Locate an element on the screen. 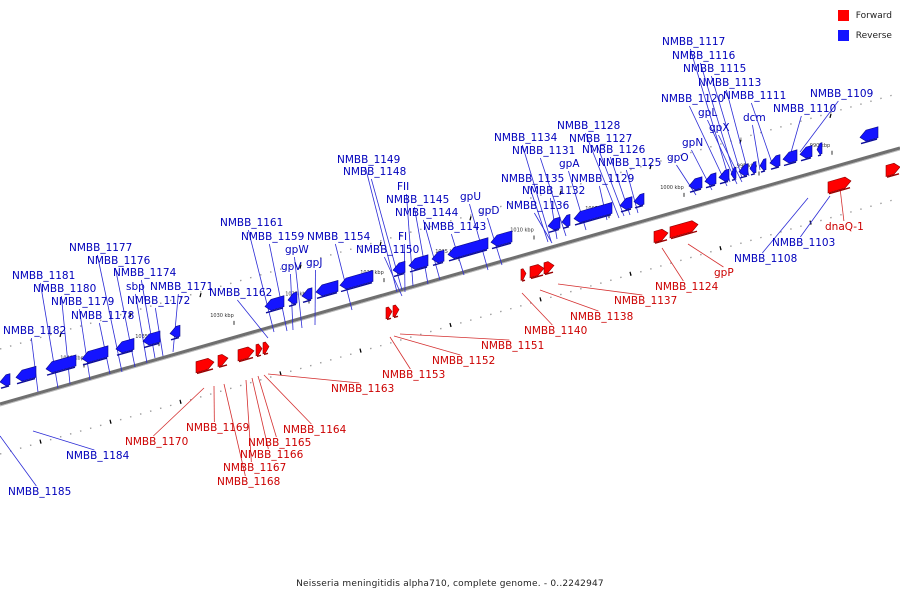  legend-forward: Forward is located at coordinates (864, 15).